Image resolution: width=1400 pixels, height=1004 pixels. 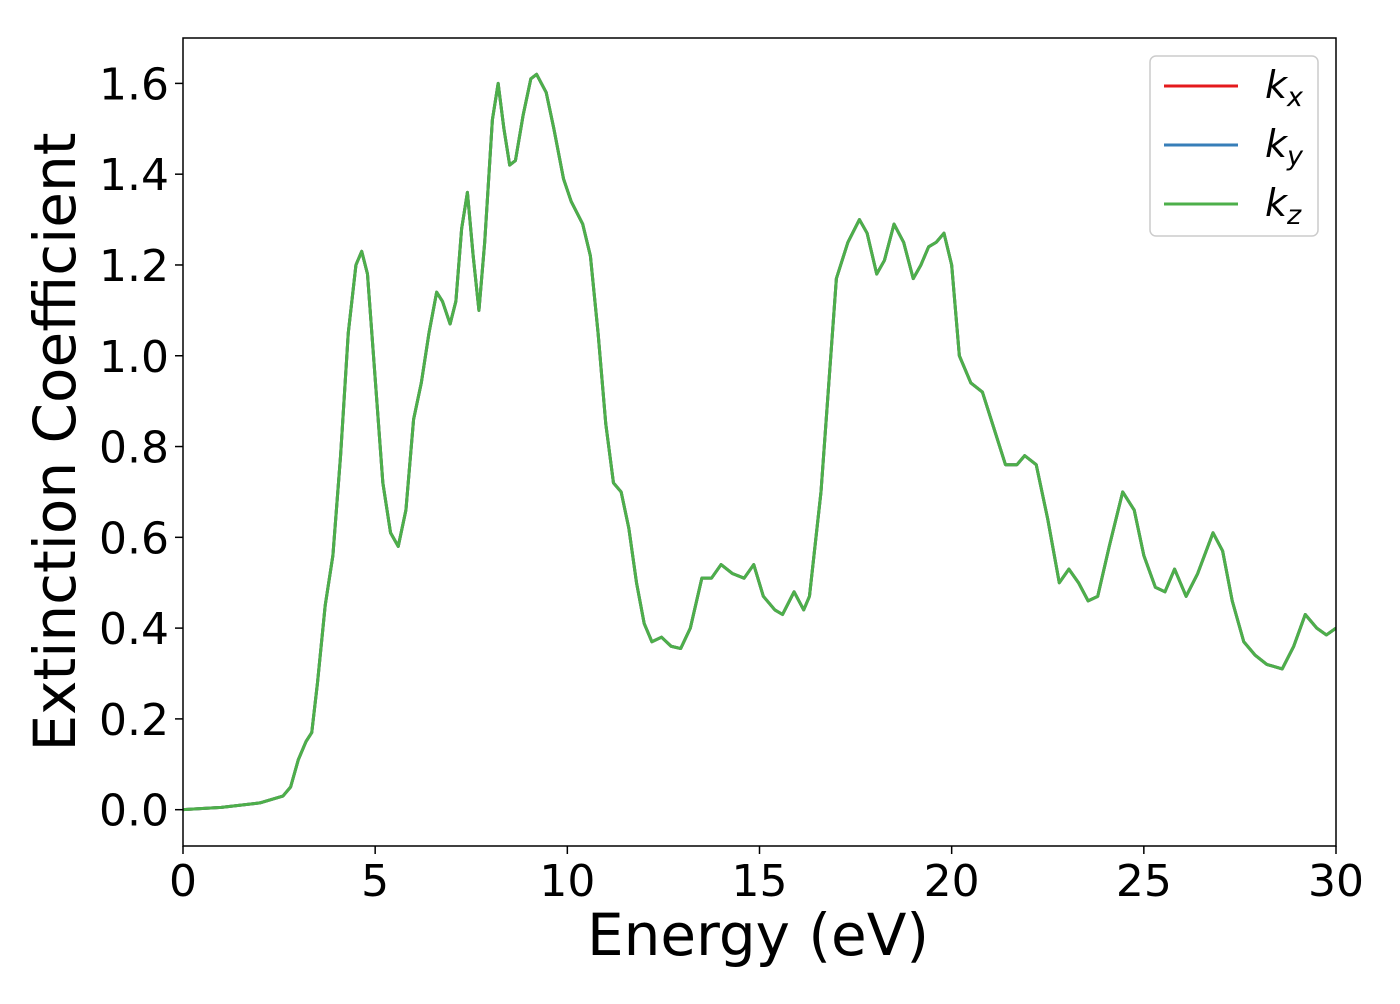 I want to click on legend-label: kx, so click(x=1284, y=88).